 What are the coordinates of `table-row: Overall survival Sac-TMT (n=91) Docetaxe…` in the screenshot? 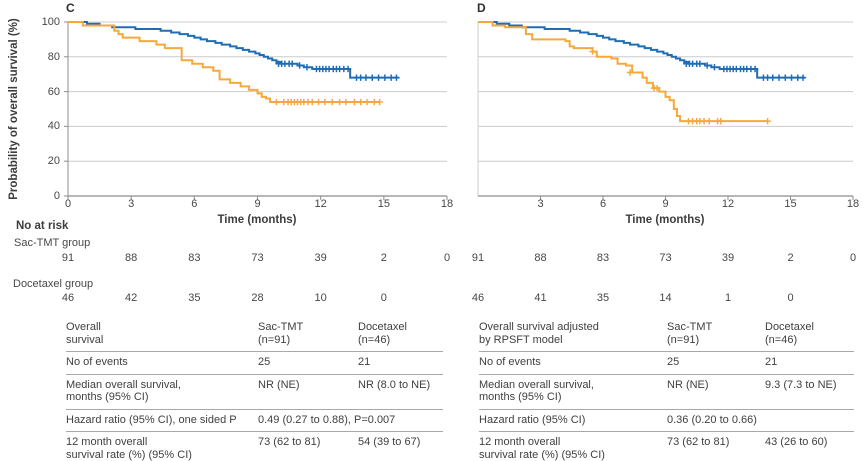 It's located at (254, 334).